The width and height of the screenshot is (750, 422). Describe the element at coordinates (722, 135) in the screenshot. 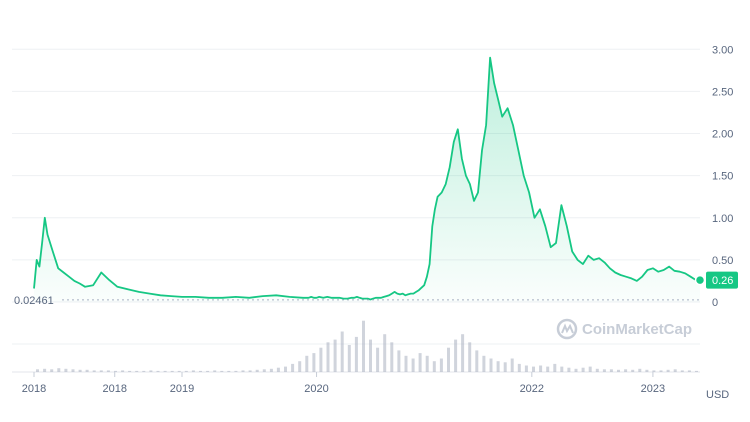

I see `y-tick-label: 2.00` at that location.